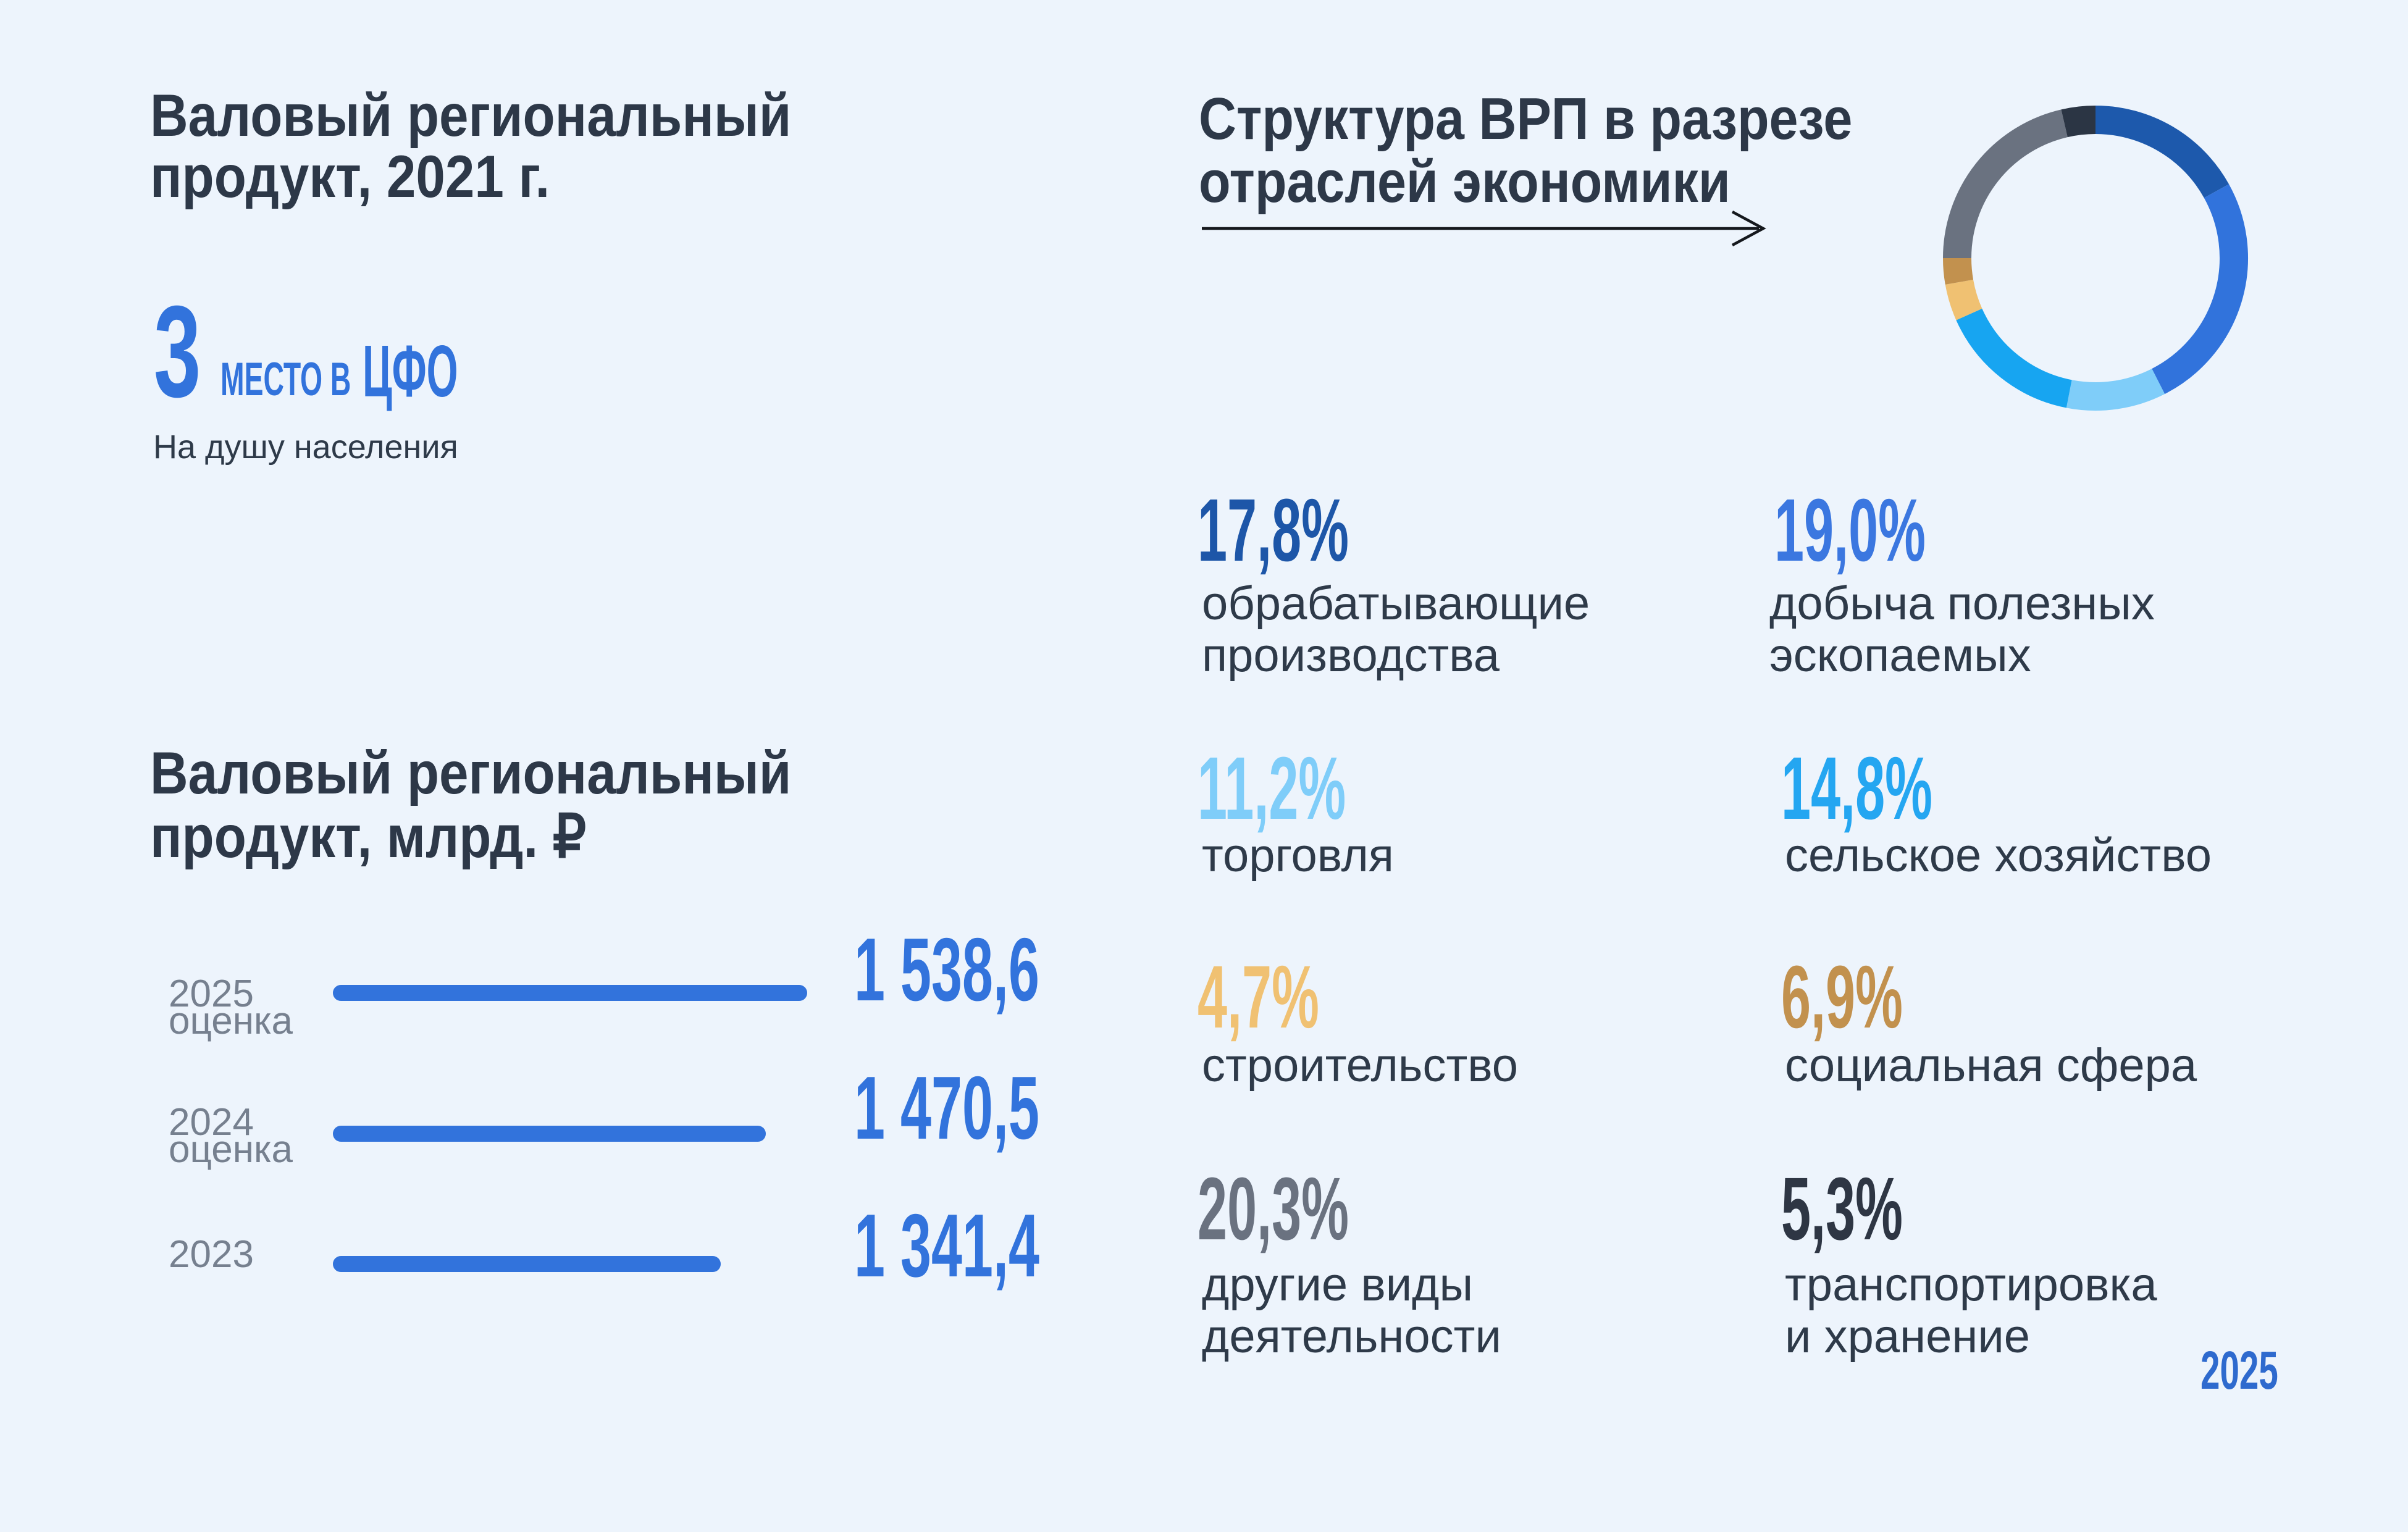 The image size is (2408, 1532). I want to click on svg-text: обрабатывающие, so click(1396, 604).